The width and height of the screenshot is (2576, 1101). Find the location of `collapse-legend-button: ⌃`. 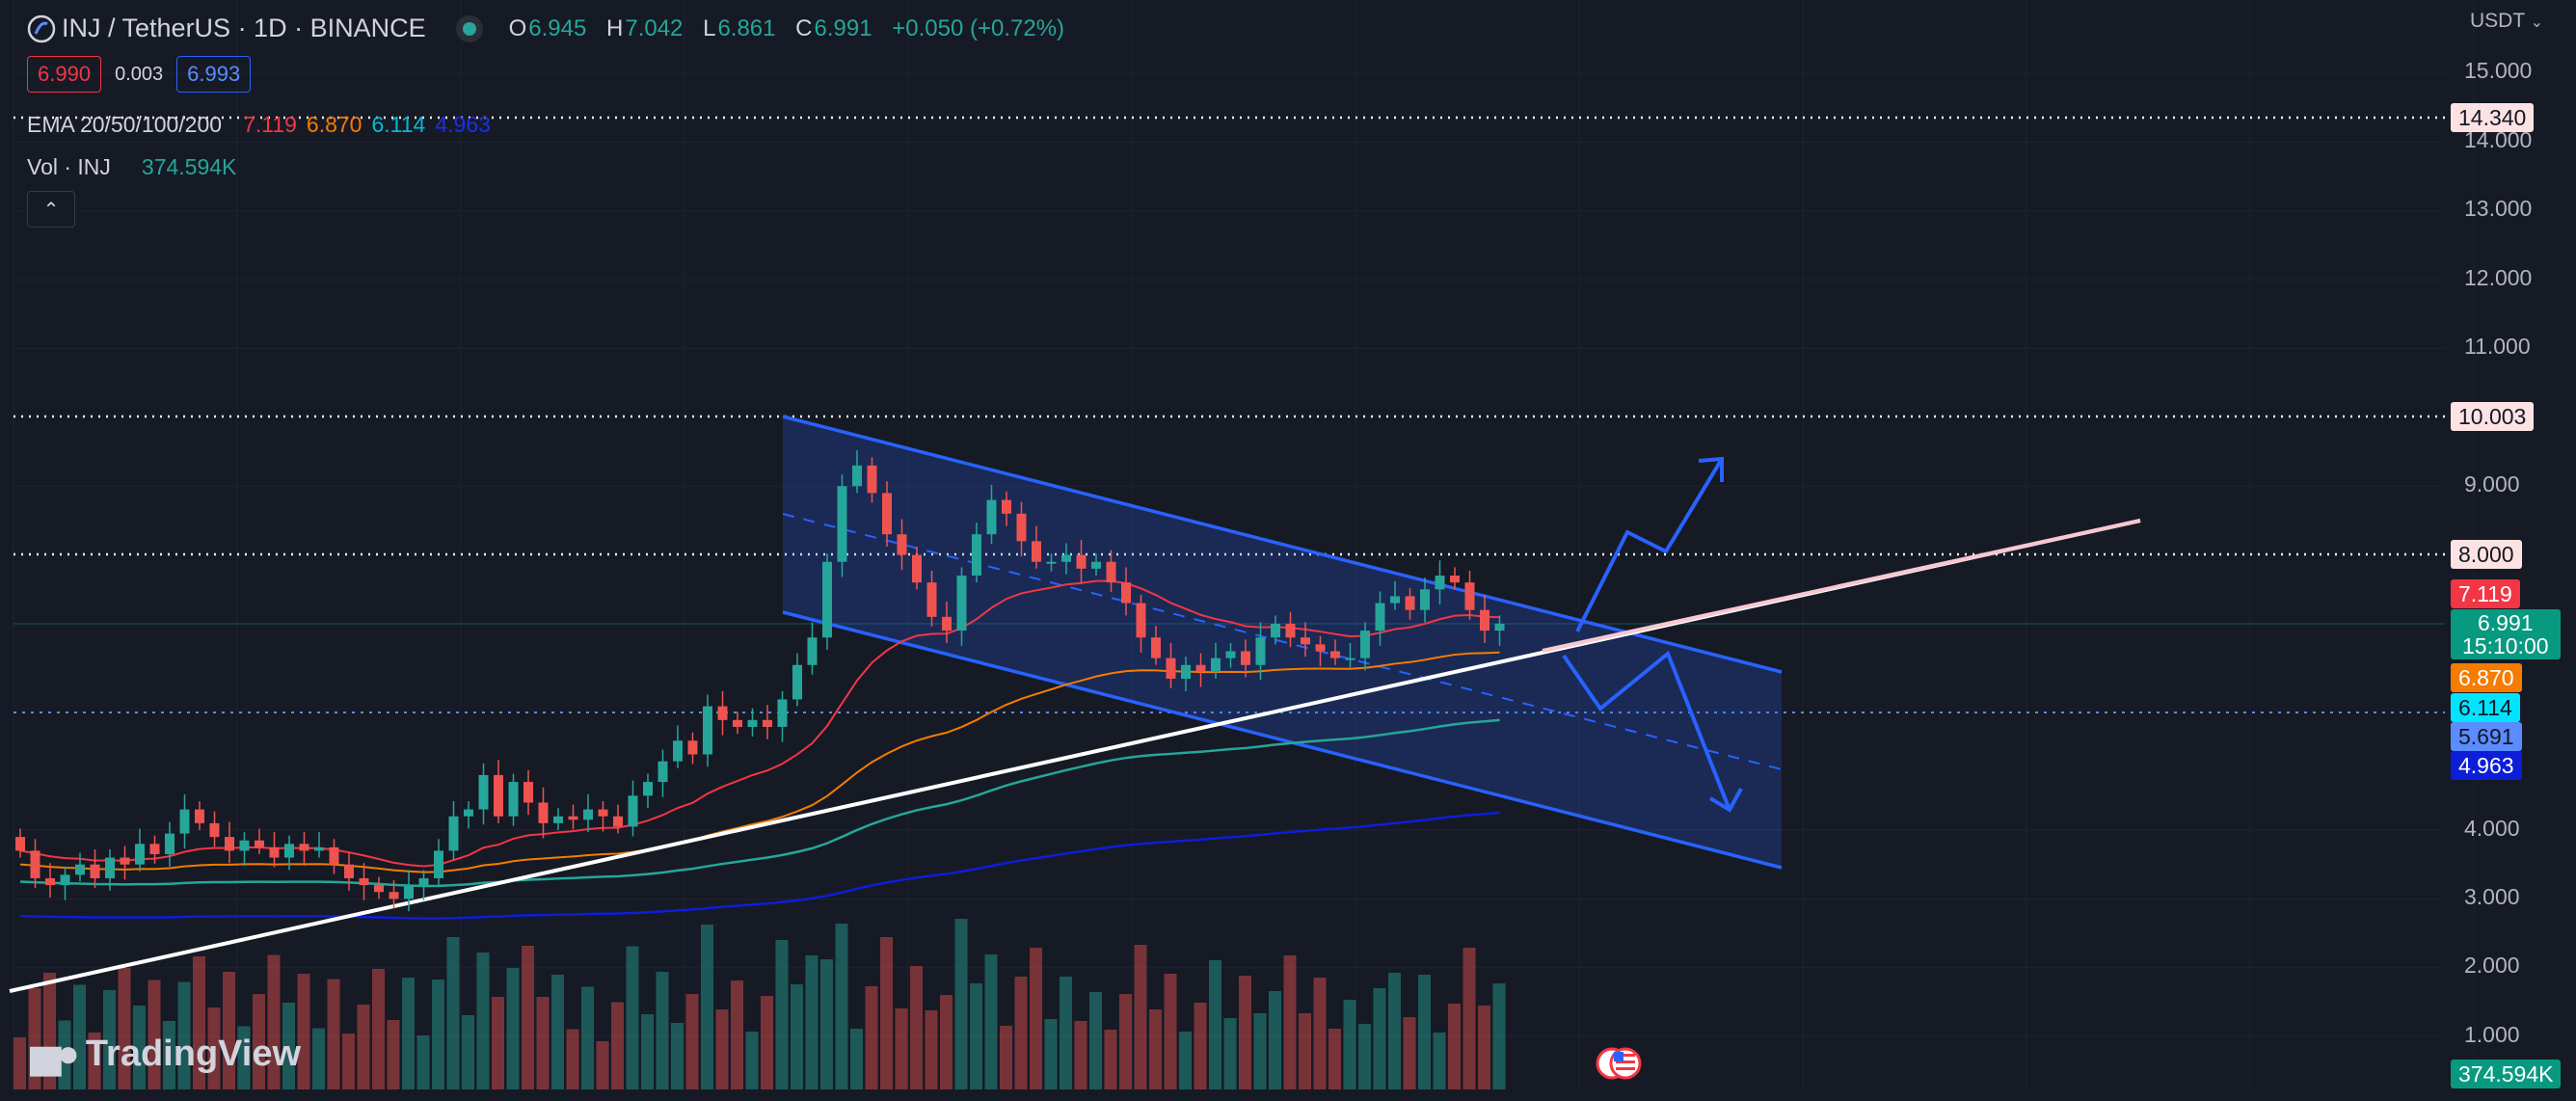

collapse-legend-button: ⌃ is located at coordinates (51, 209).